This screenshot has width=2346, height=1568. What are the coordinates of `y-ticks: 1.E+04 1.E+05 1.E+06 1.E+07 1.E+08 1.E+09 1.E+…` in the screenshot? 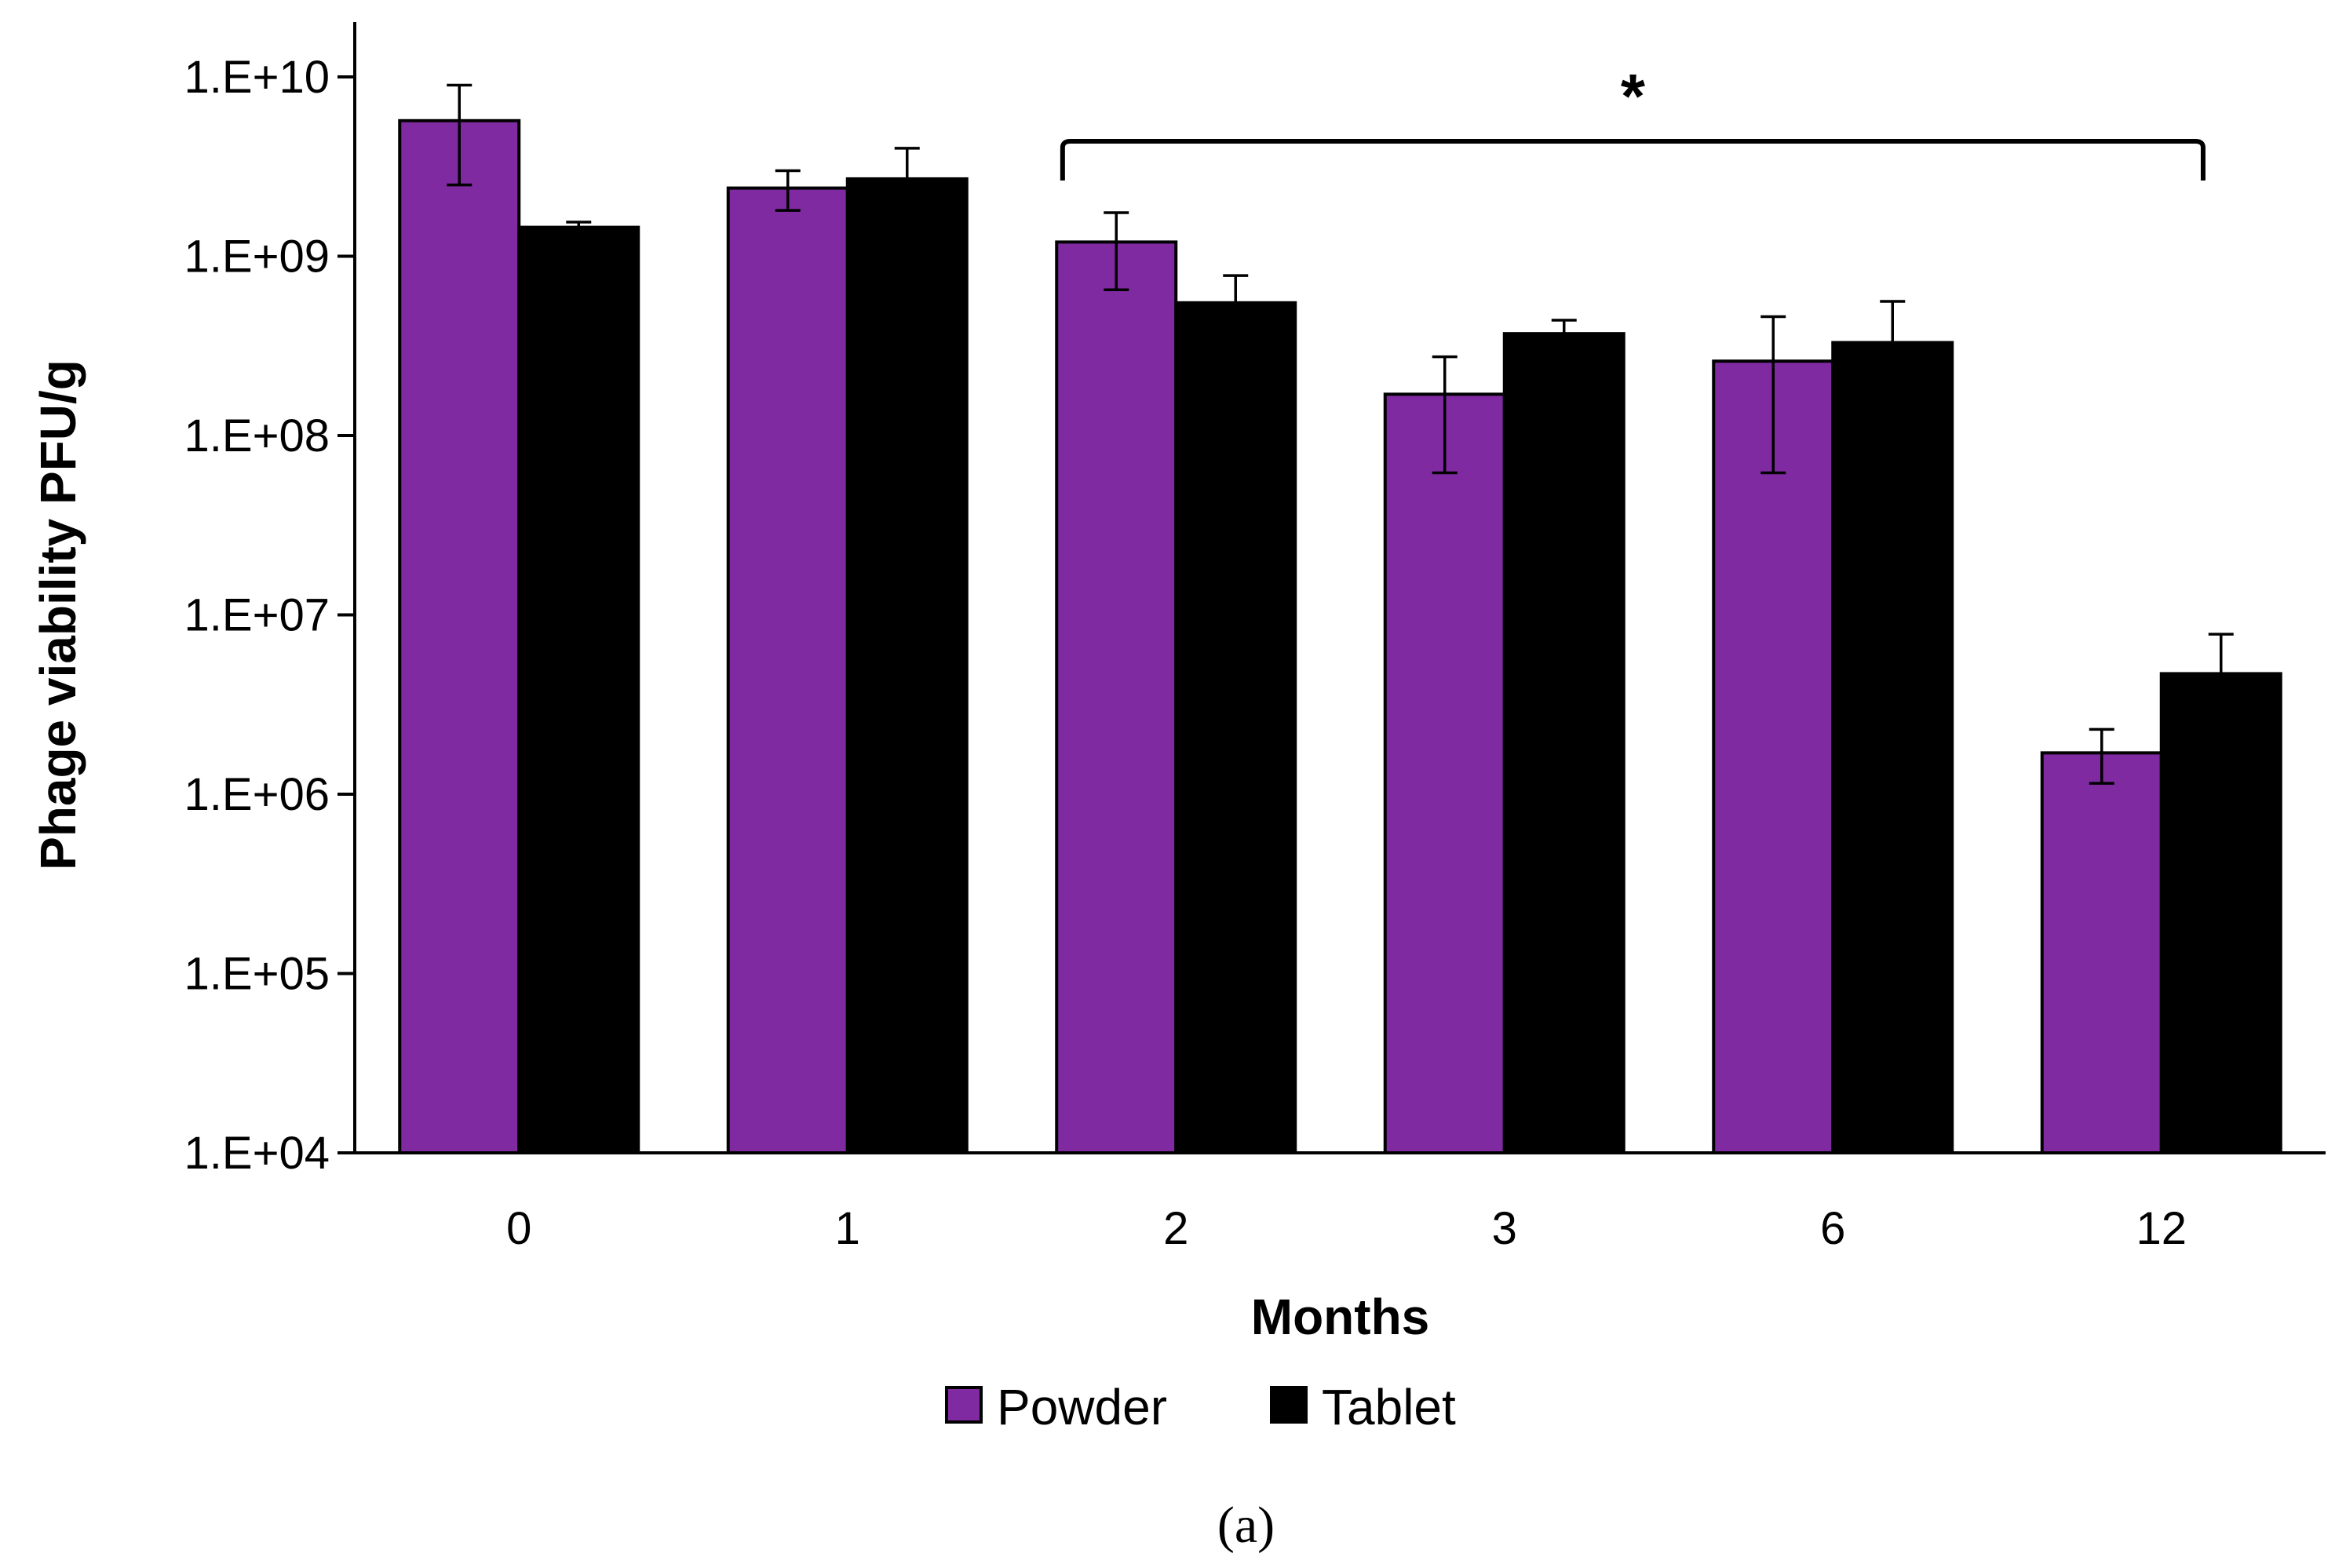 It's located at (269, 615).